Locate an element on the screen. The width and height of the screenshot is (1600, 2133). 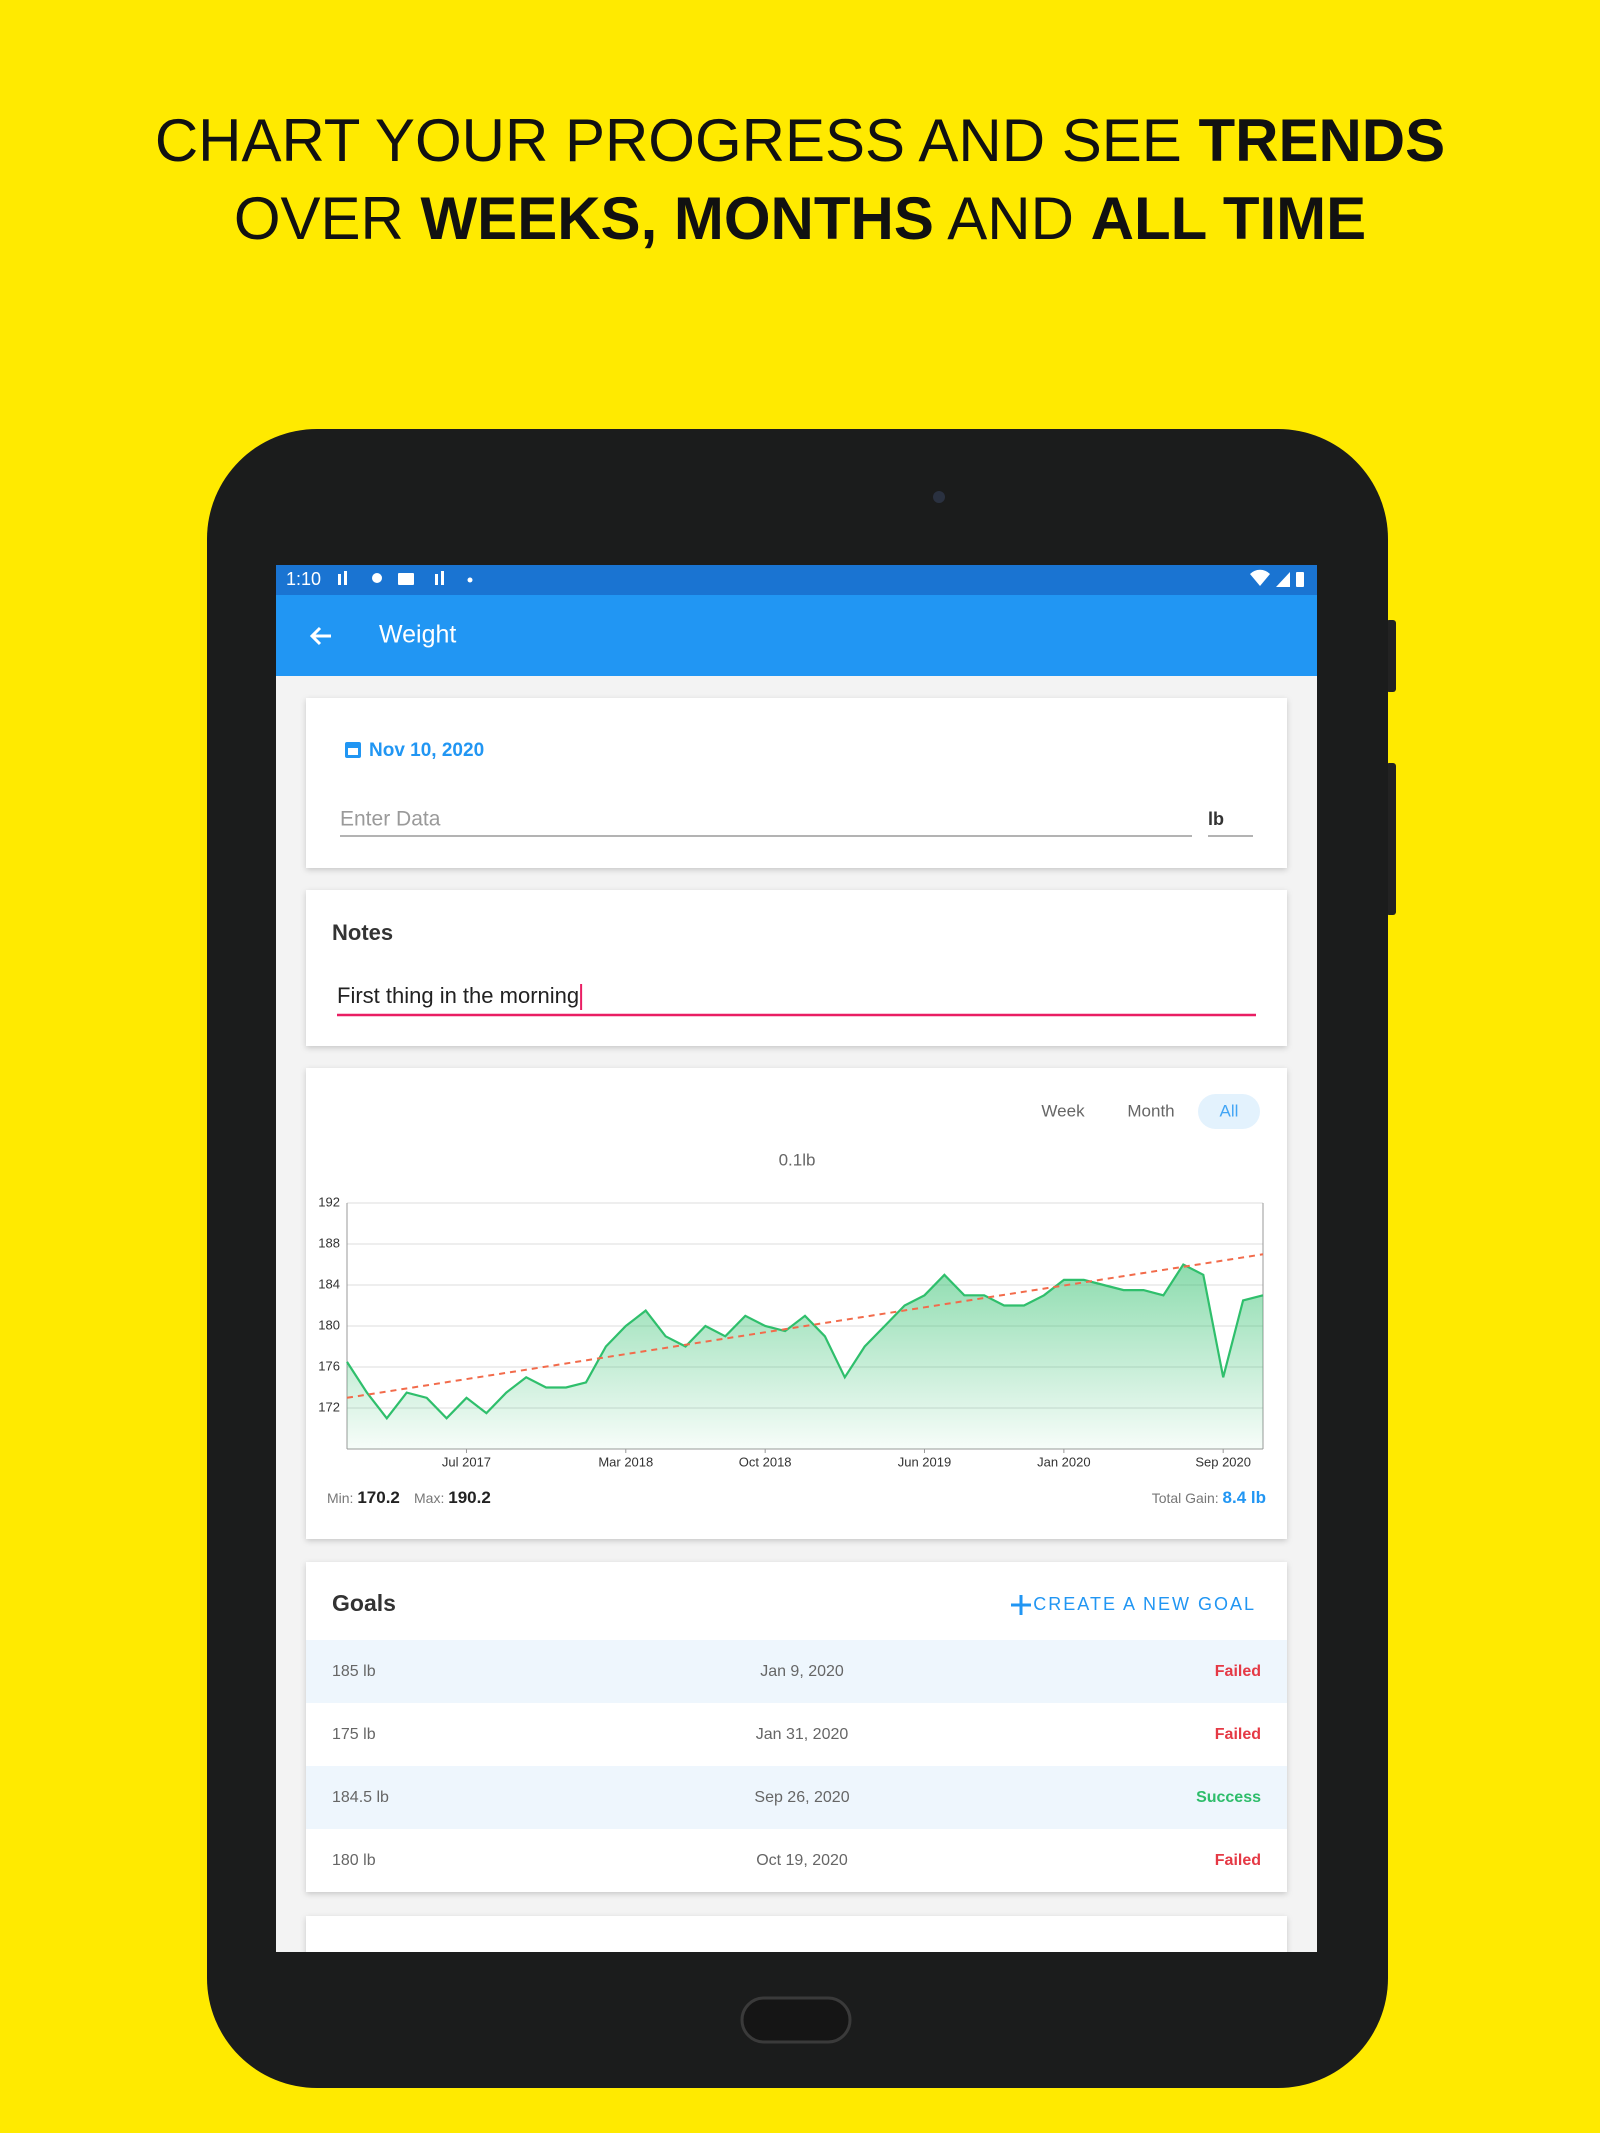
headline-line: CHART YOUR PROGRESS AND SEE TRENDS is located at coordinates (800, 140).